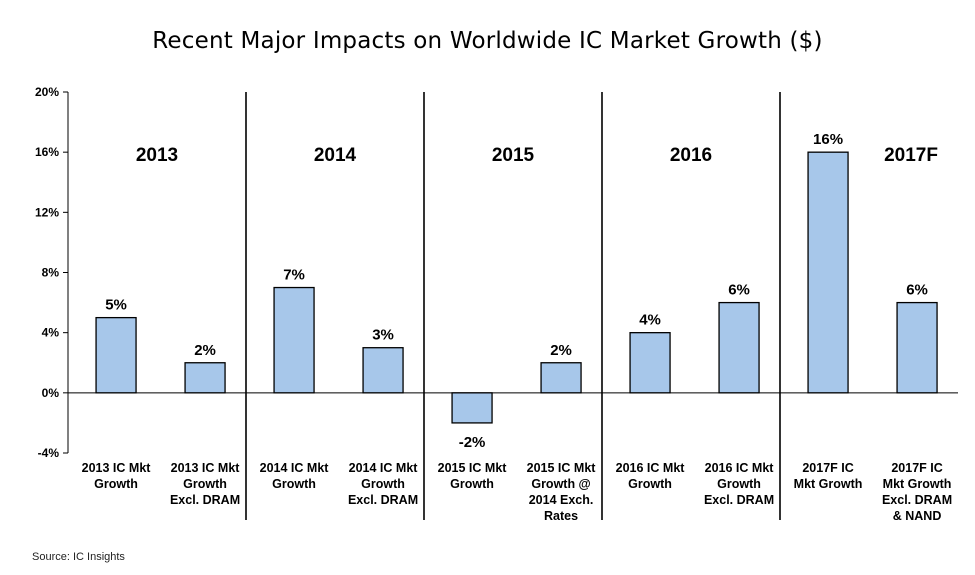 This screenshot has width=975, height=575. Describe the element at coordinates (562, 492) in the screenshot. I see `category-label: 2015 IC Mkt Growth @ 2014 Exch. Rates` at that location.